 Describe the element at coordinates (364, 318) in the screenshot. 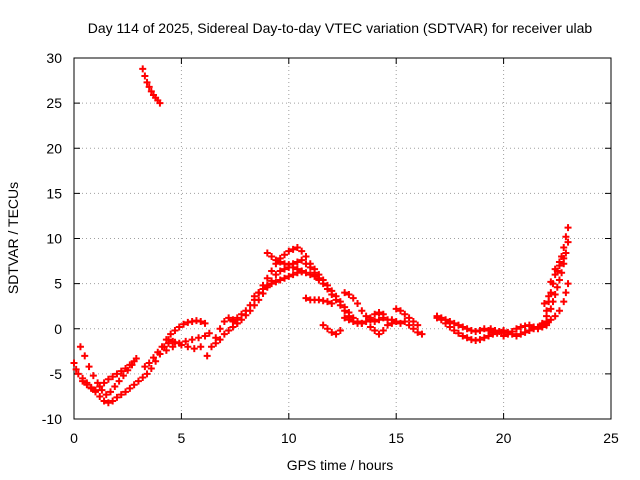

I see `series-arc-post-d` at that location.